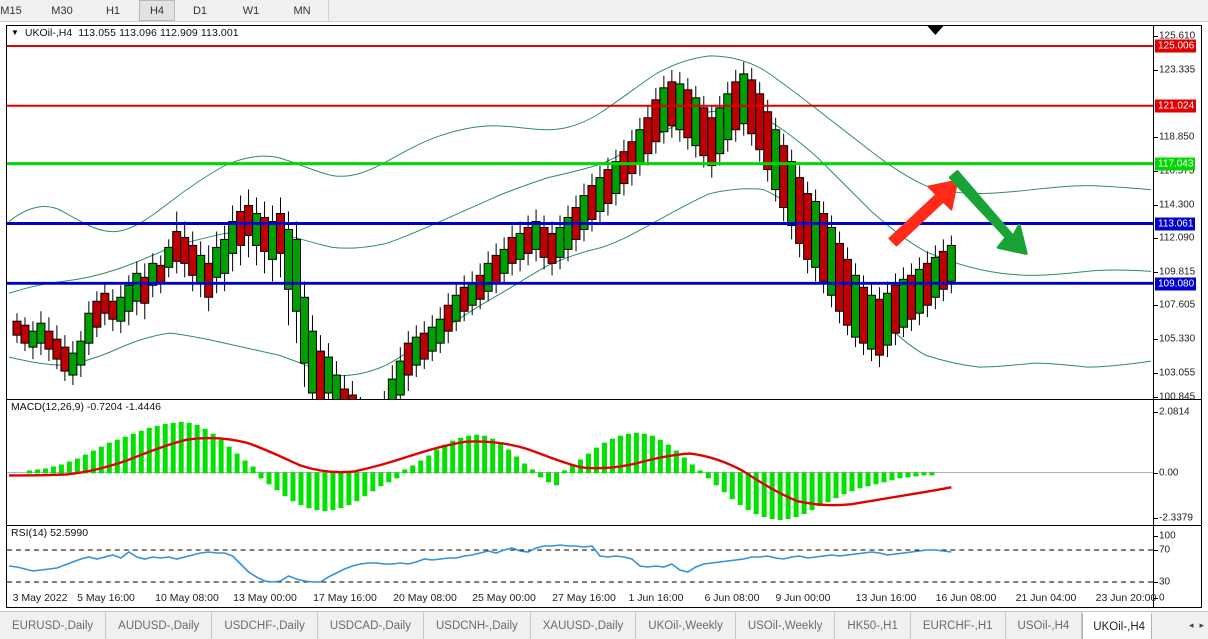 The width and height of the screenshot is (1208, 639). I want to click on rsi-plot-svg, so click(580, 563).